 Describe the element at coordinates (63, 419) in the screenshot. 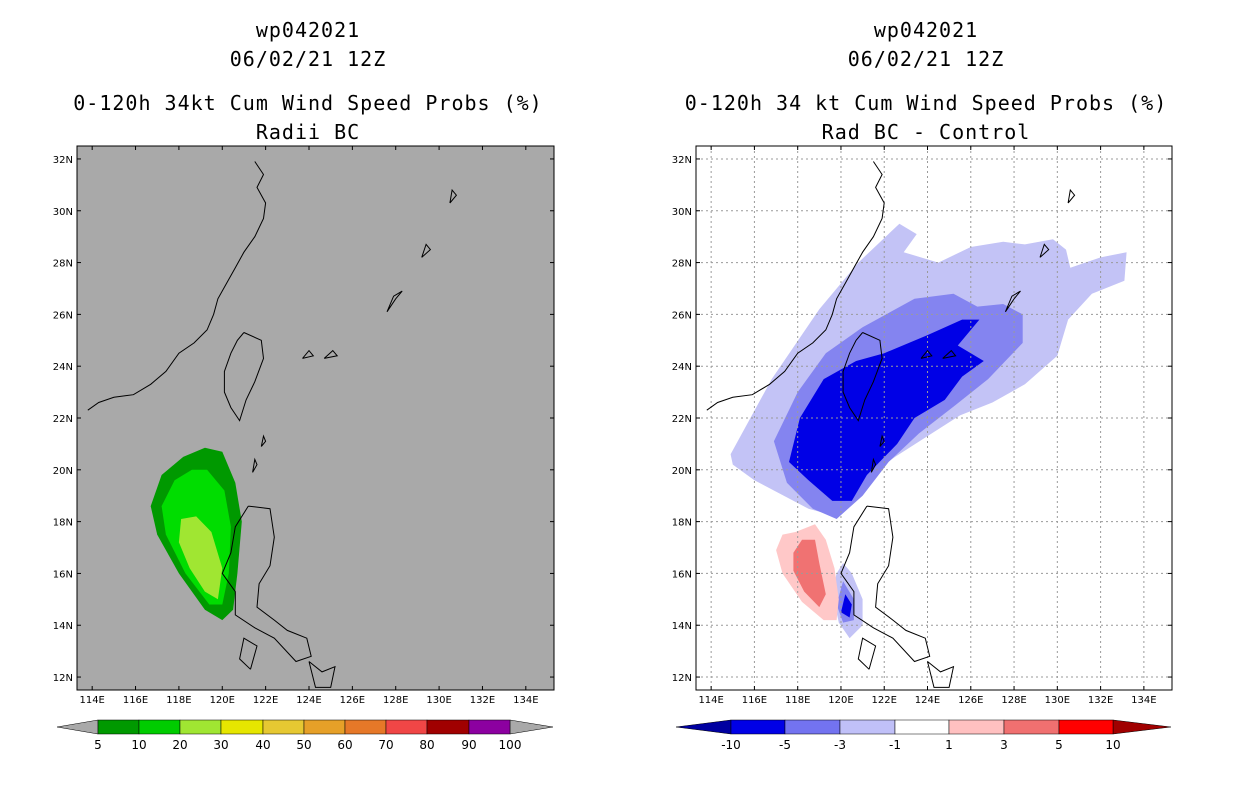

I see `y-tick-label: 22N` at that location.